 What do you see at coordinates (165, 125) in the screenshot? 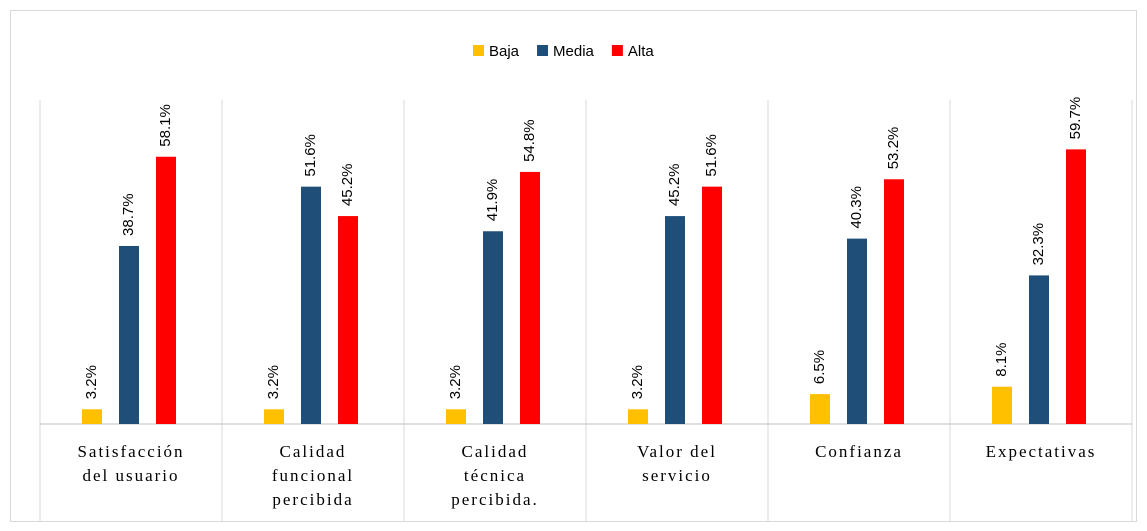
I see `data-label: 58.1%` at bounding box center [165, 125].